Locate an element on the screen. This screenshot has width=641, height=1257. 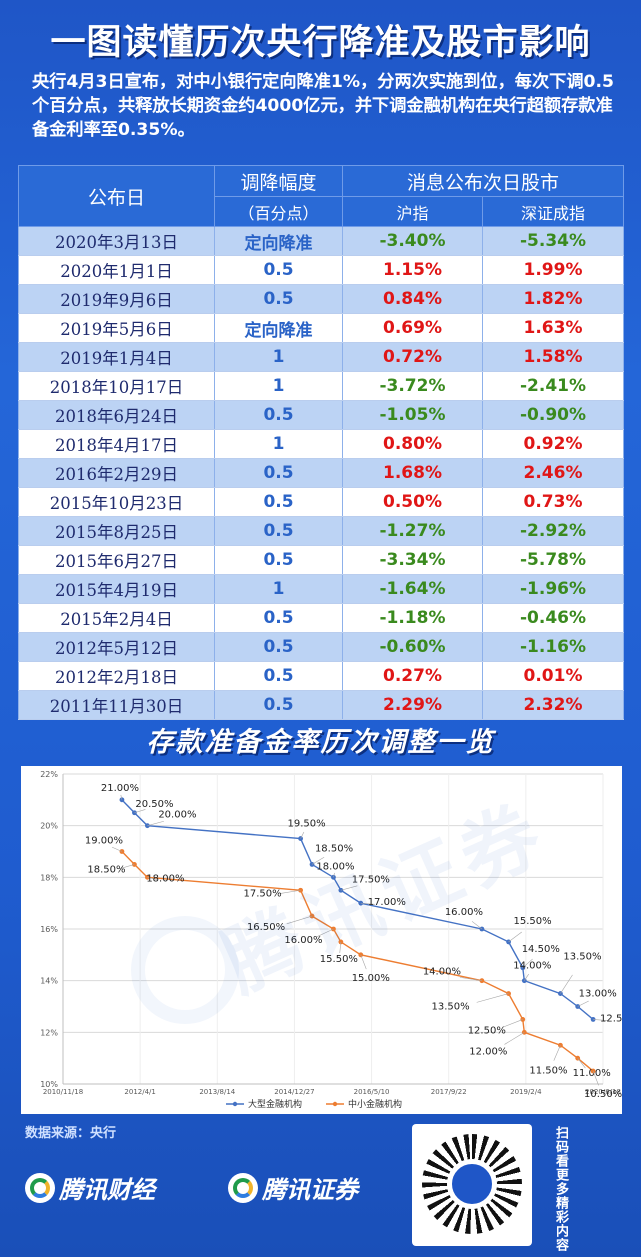
data-label: 18.00% is located at coordinates (165, 878).